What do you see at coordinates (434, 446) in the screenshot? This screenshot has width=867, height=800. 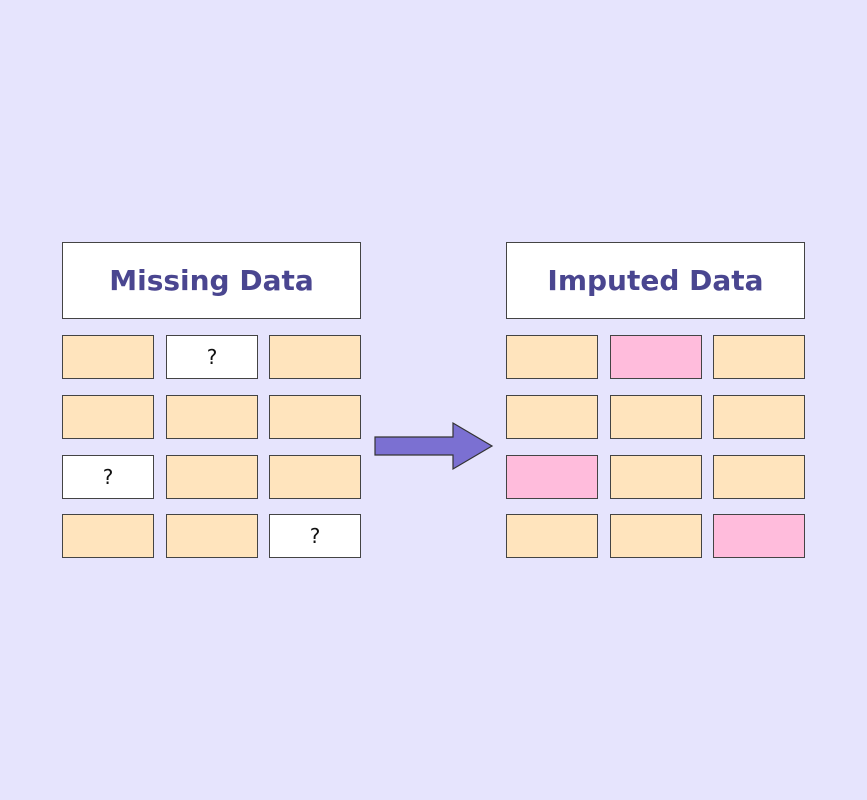 I see `right-arrow-icon` at bounding box center [434, 446].